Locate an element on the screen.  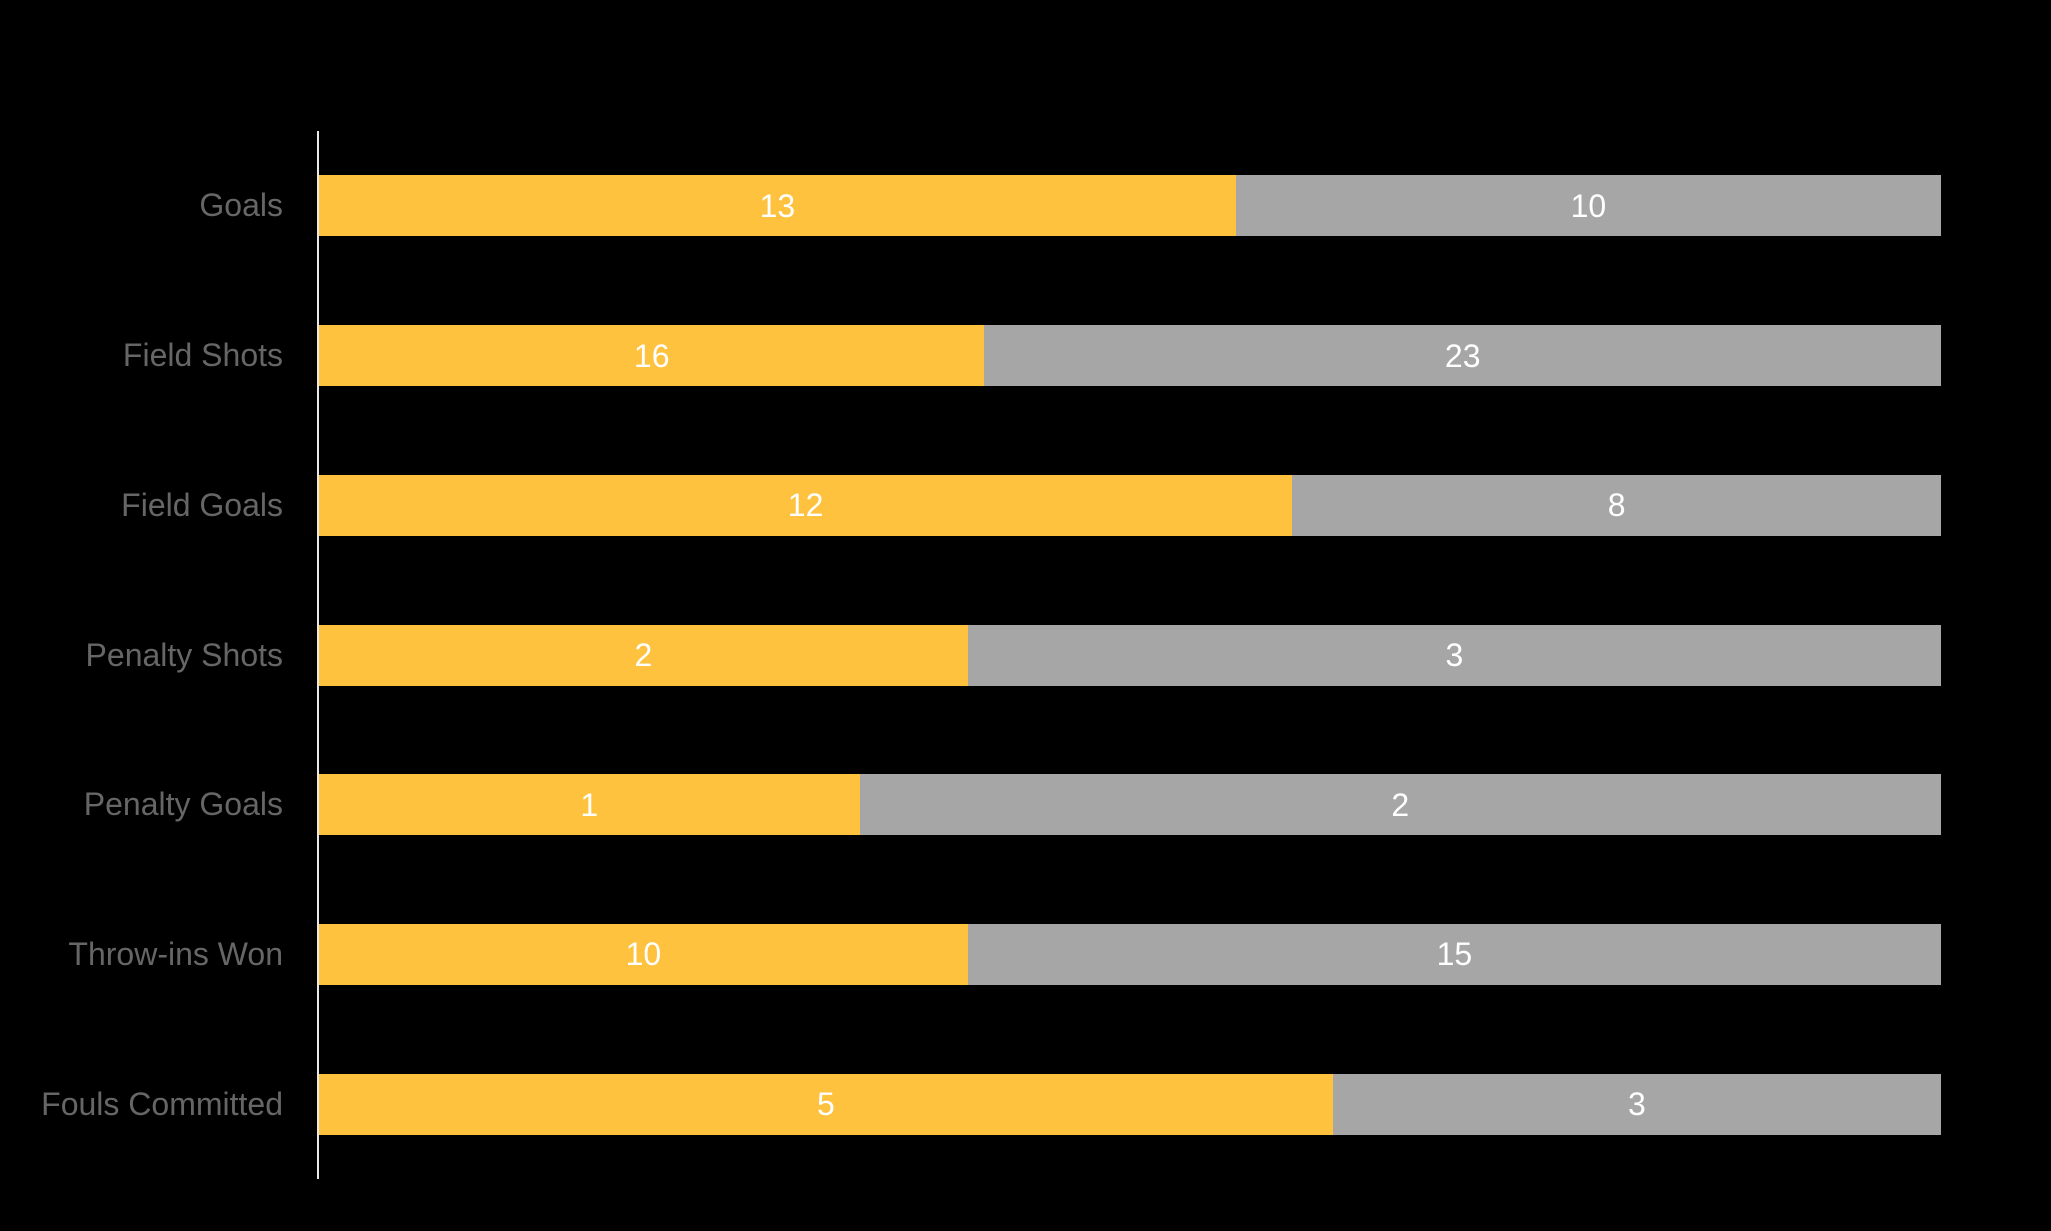
bar-row: 16 23 is located at coordinates (1130, 356).